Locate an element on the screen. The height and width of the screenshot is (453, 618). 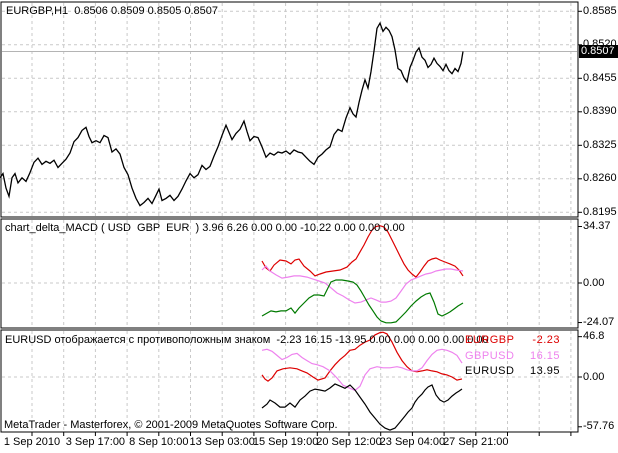
delta-series-eurgbp is located at coordinates (362, 356).